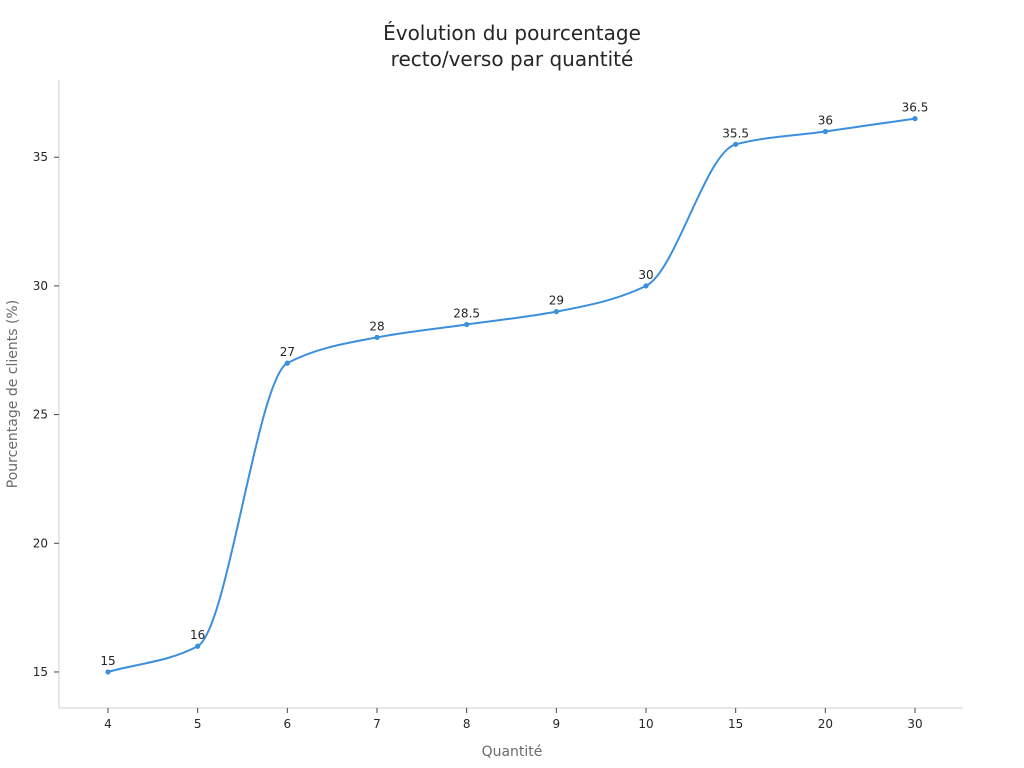  I want to click on x-tick-label: 4, so click(108, 724).